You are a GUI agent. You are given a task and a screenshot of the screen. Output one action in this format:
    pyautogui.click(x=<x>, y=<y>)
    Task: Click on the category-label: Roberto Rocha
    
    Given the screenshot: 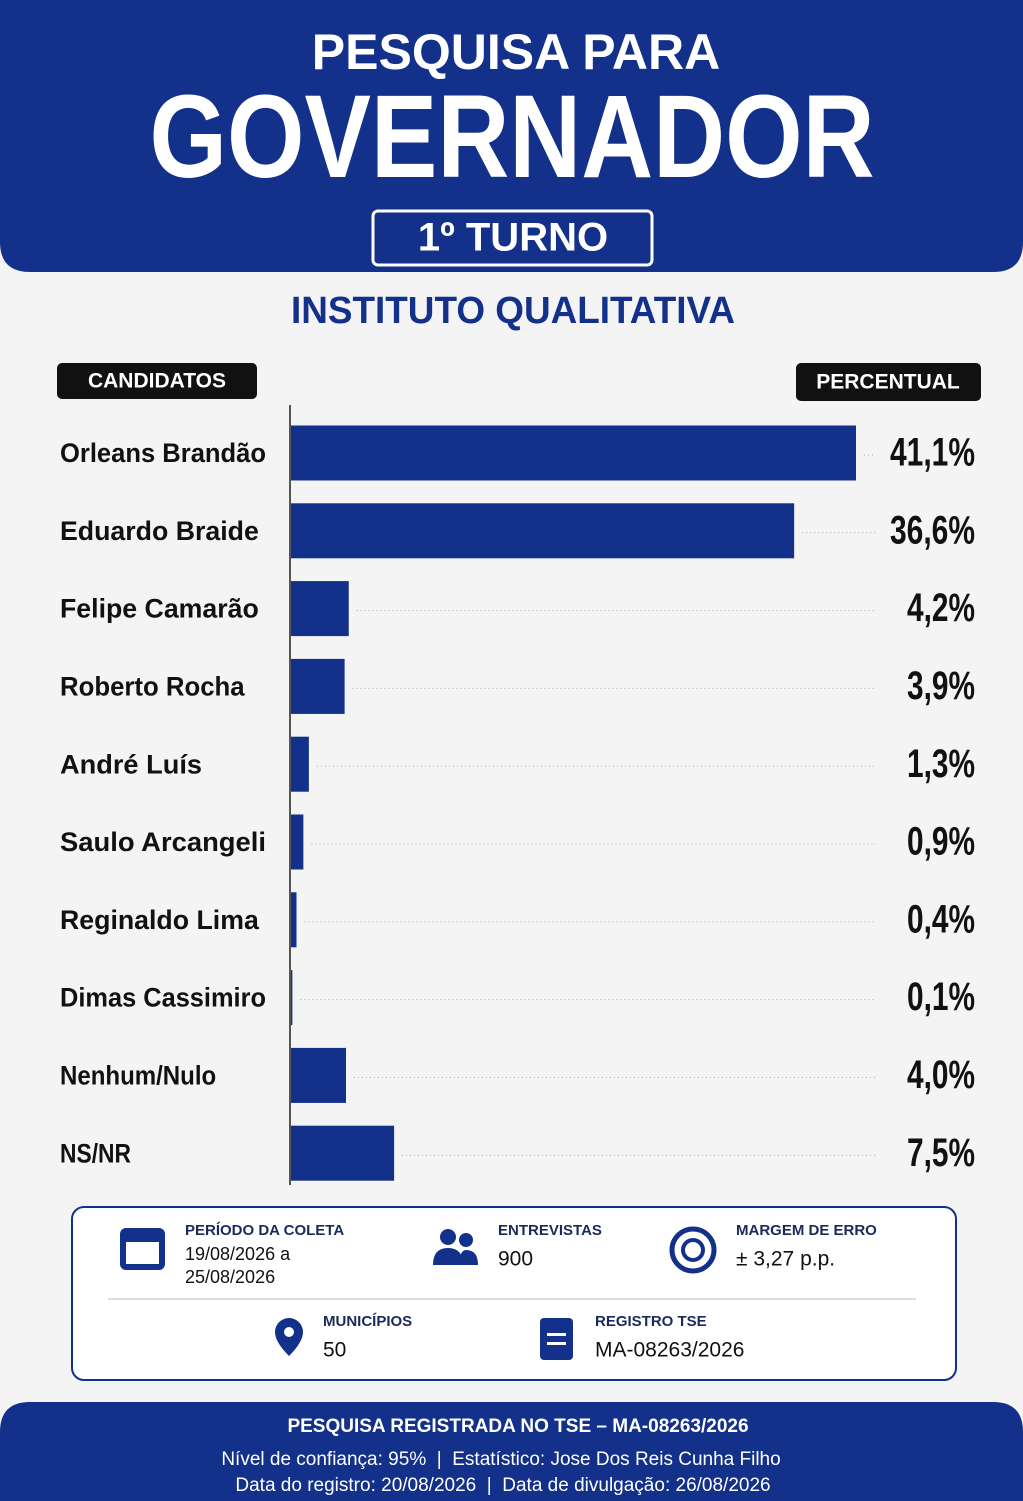 What is the action you would take?
    pyautogui.click(x=153, y=687)
    